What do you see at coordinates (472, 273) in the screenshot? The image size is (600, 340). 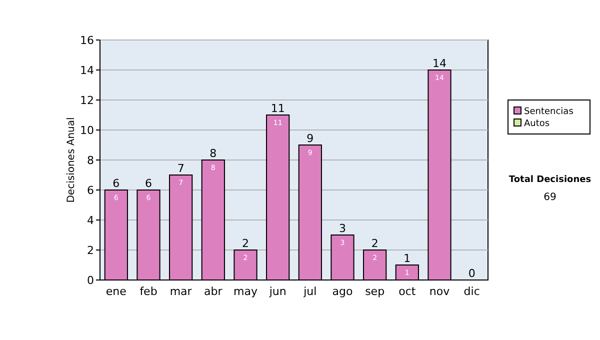 I see `total-label: 0` at bounding box center [472, 273].